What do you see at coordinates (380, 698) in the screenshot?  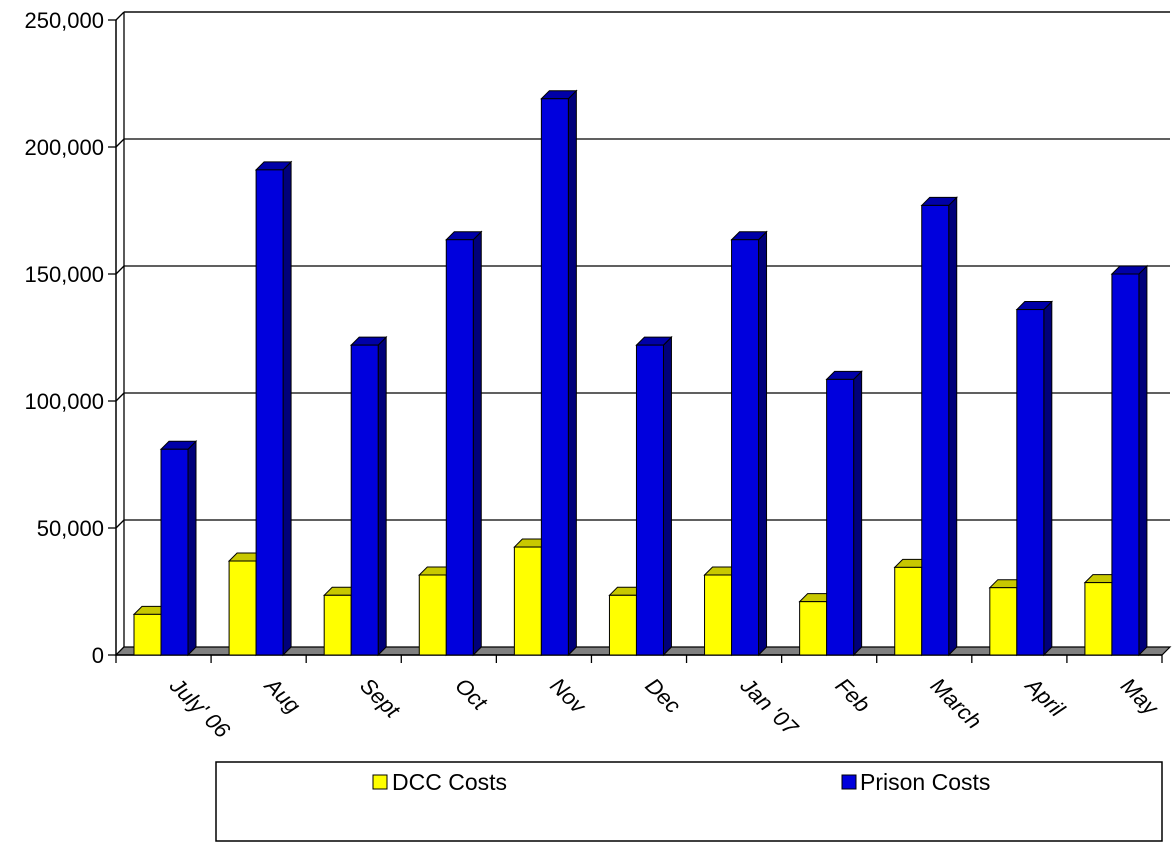 I see `x-tick-label: Sept` at bounding box center [380, 698].